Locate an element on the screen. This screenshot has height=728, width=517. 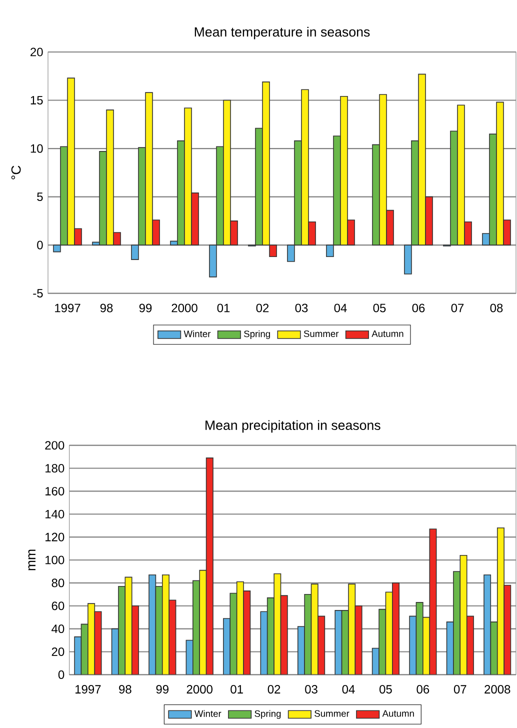
y-tick-label: 120 is located at coordinates (55, 537).